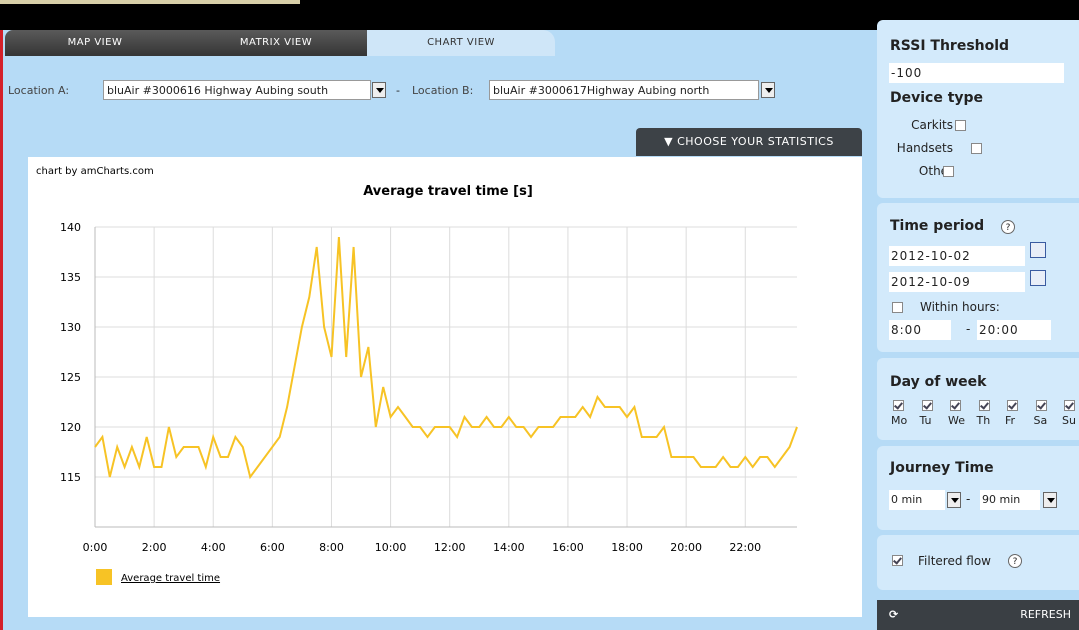  Describe the element at coordinates (70, 327) in the screenshot. I see `y-tick-label: 130` at that location.